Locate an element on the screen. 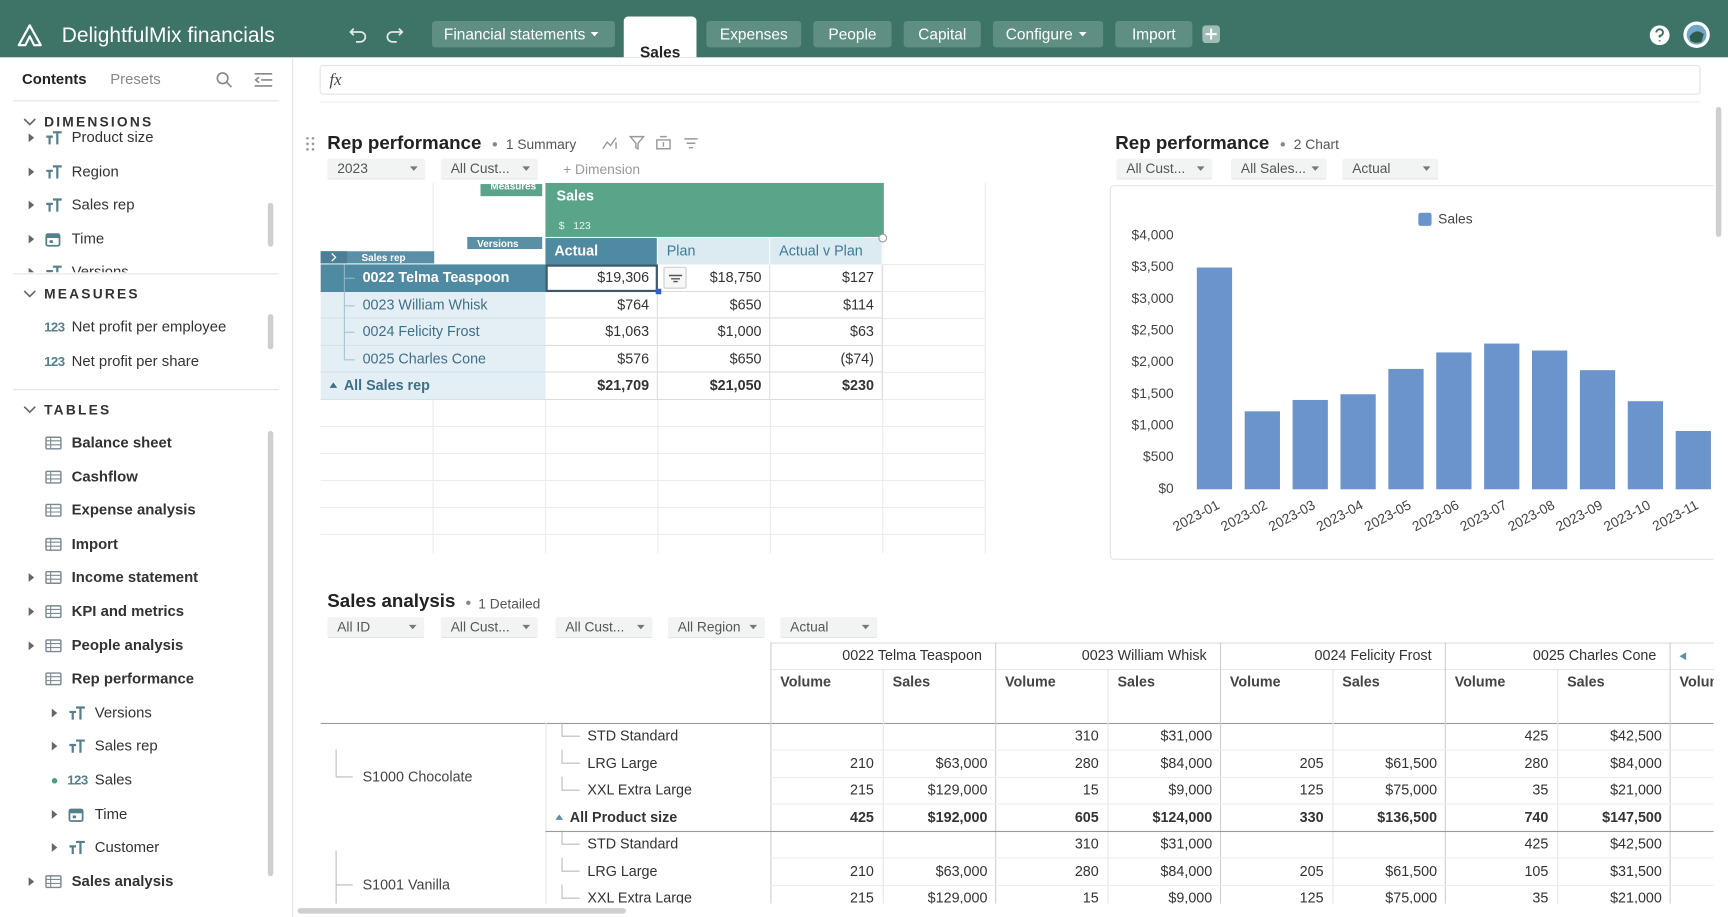 Image resolution: width=1728 pixels, height=917 pixels. filter-dropdown: All ID is located at coordinates (376, 628).